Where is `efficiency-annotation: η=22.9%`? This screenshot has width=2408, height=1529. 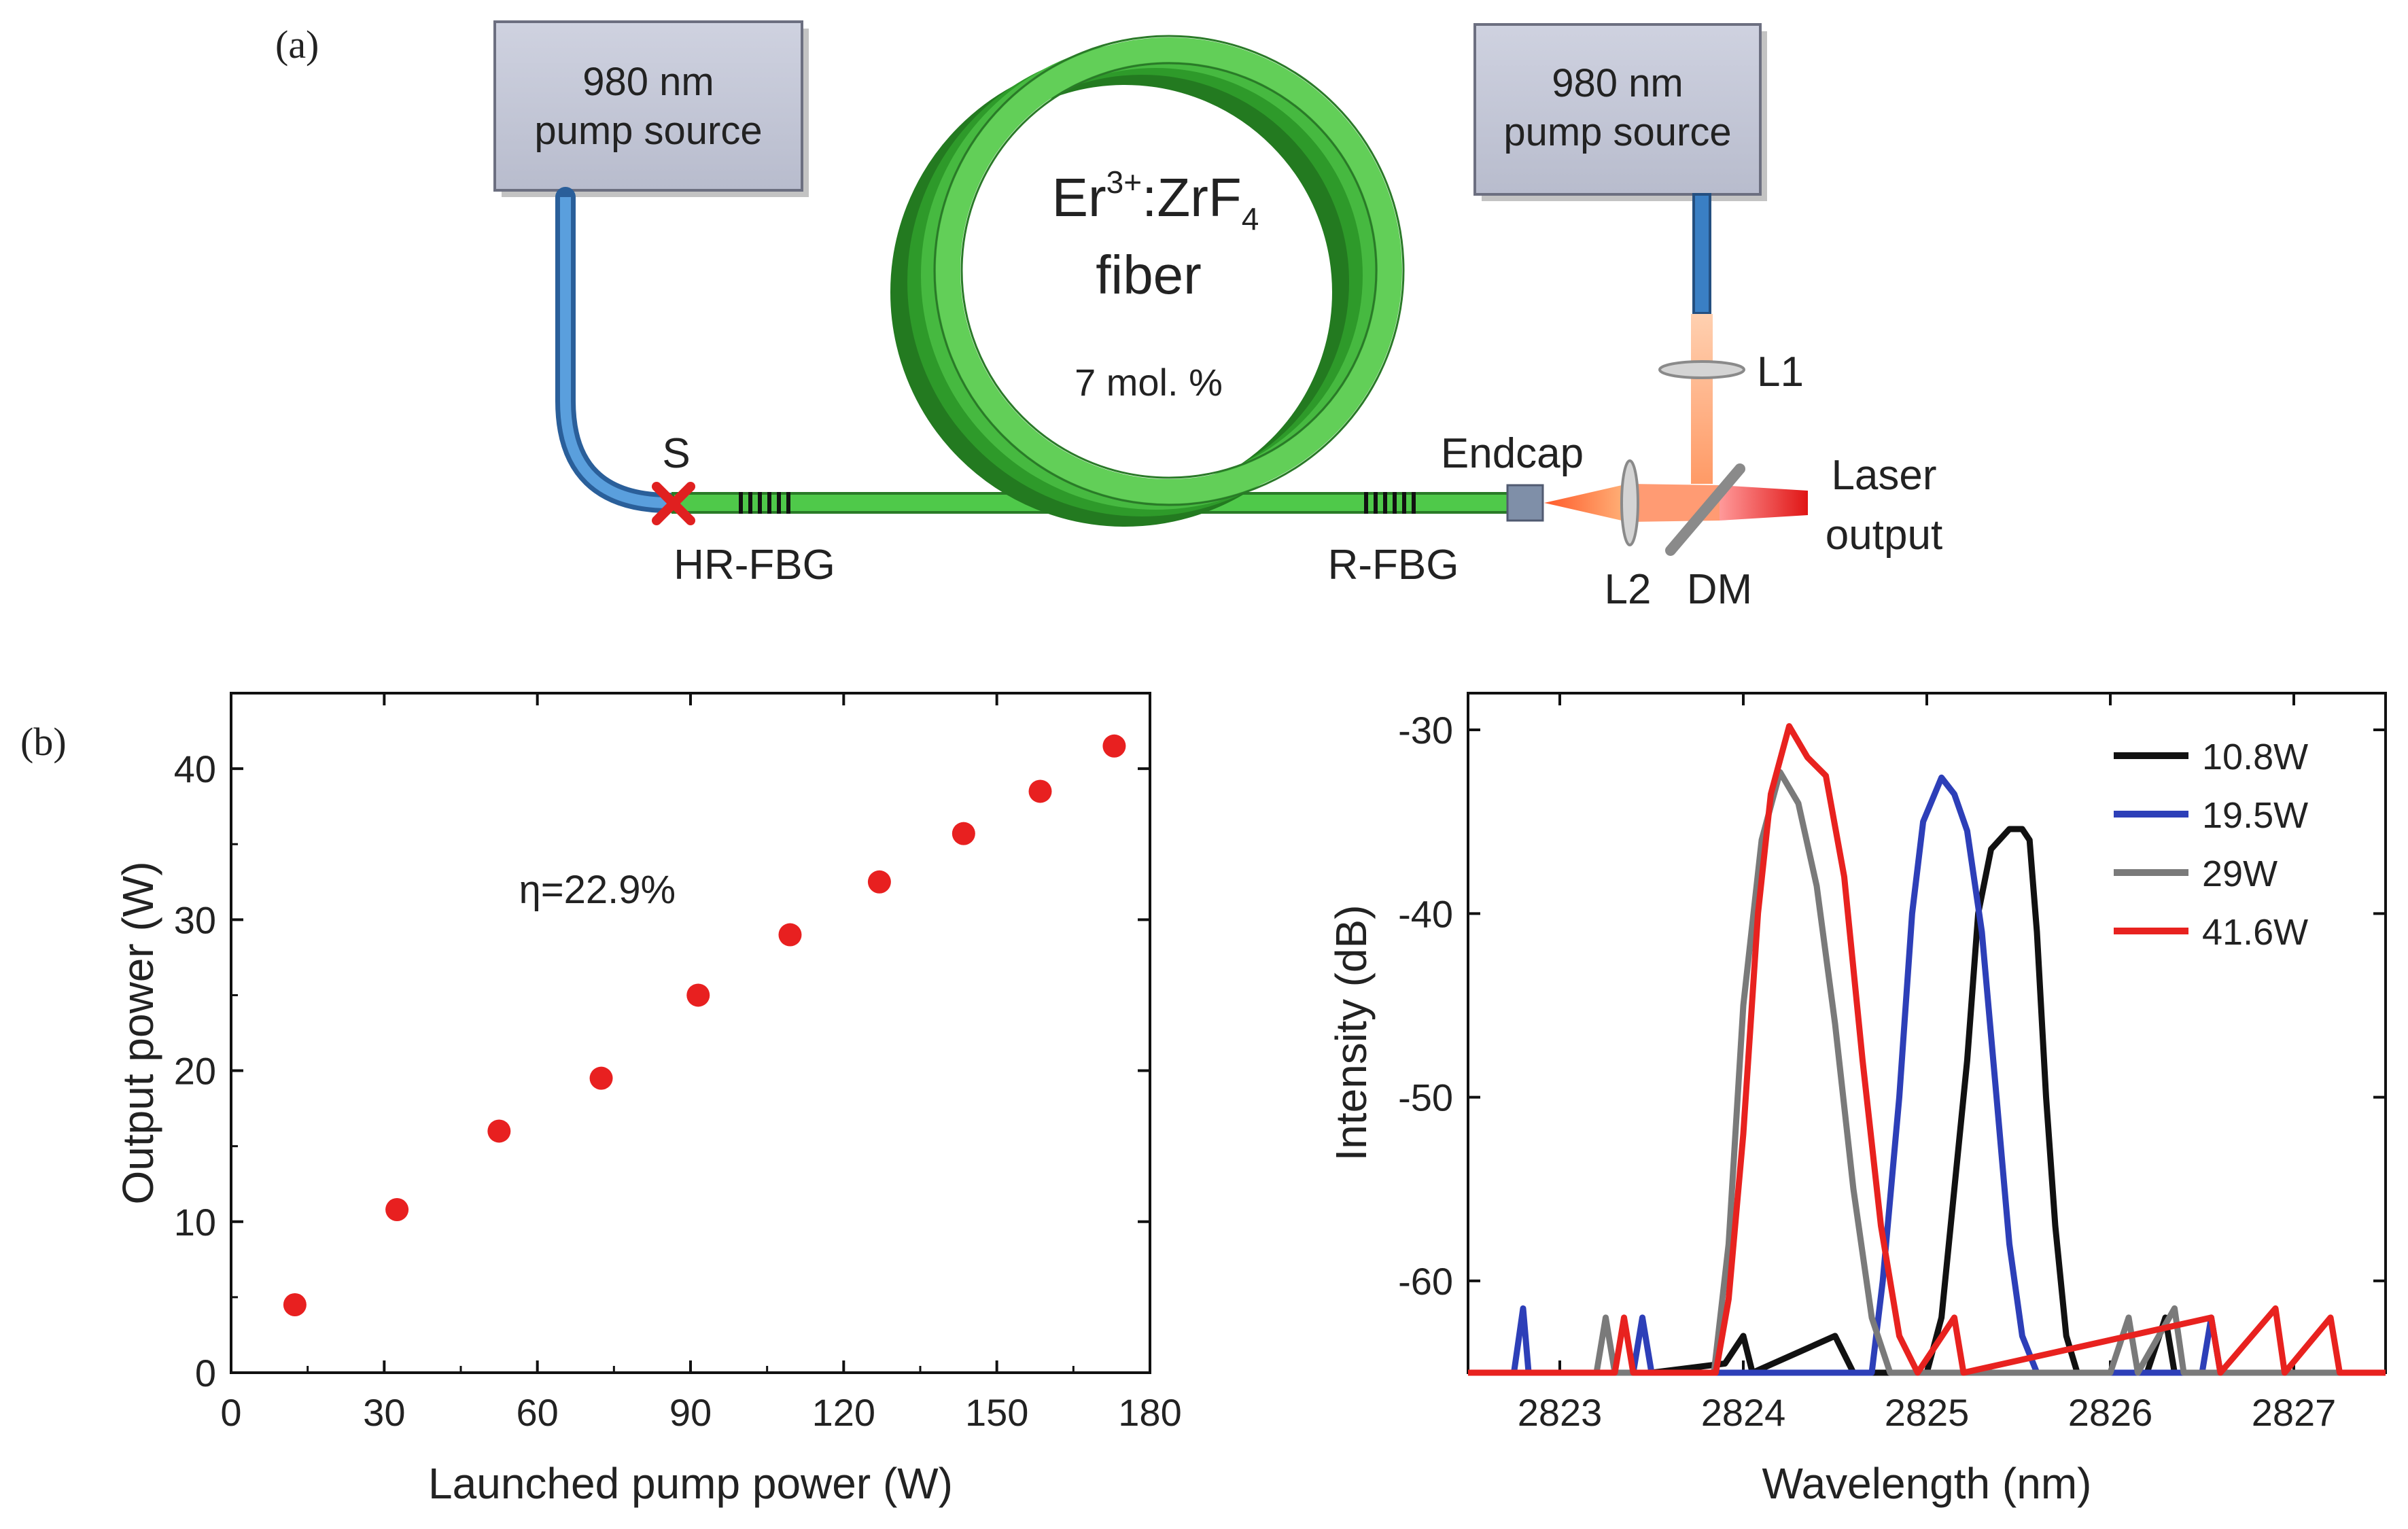 efficiency-annotation: η=22.9% is located at coordinates (597, 890).